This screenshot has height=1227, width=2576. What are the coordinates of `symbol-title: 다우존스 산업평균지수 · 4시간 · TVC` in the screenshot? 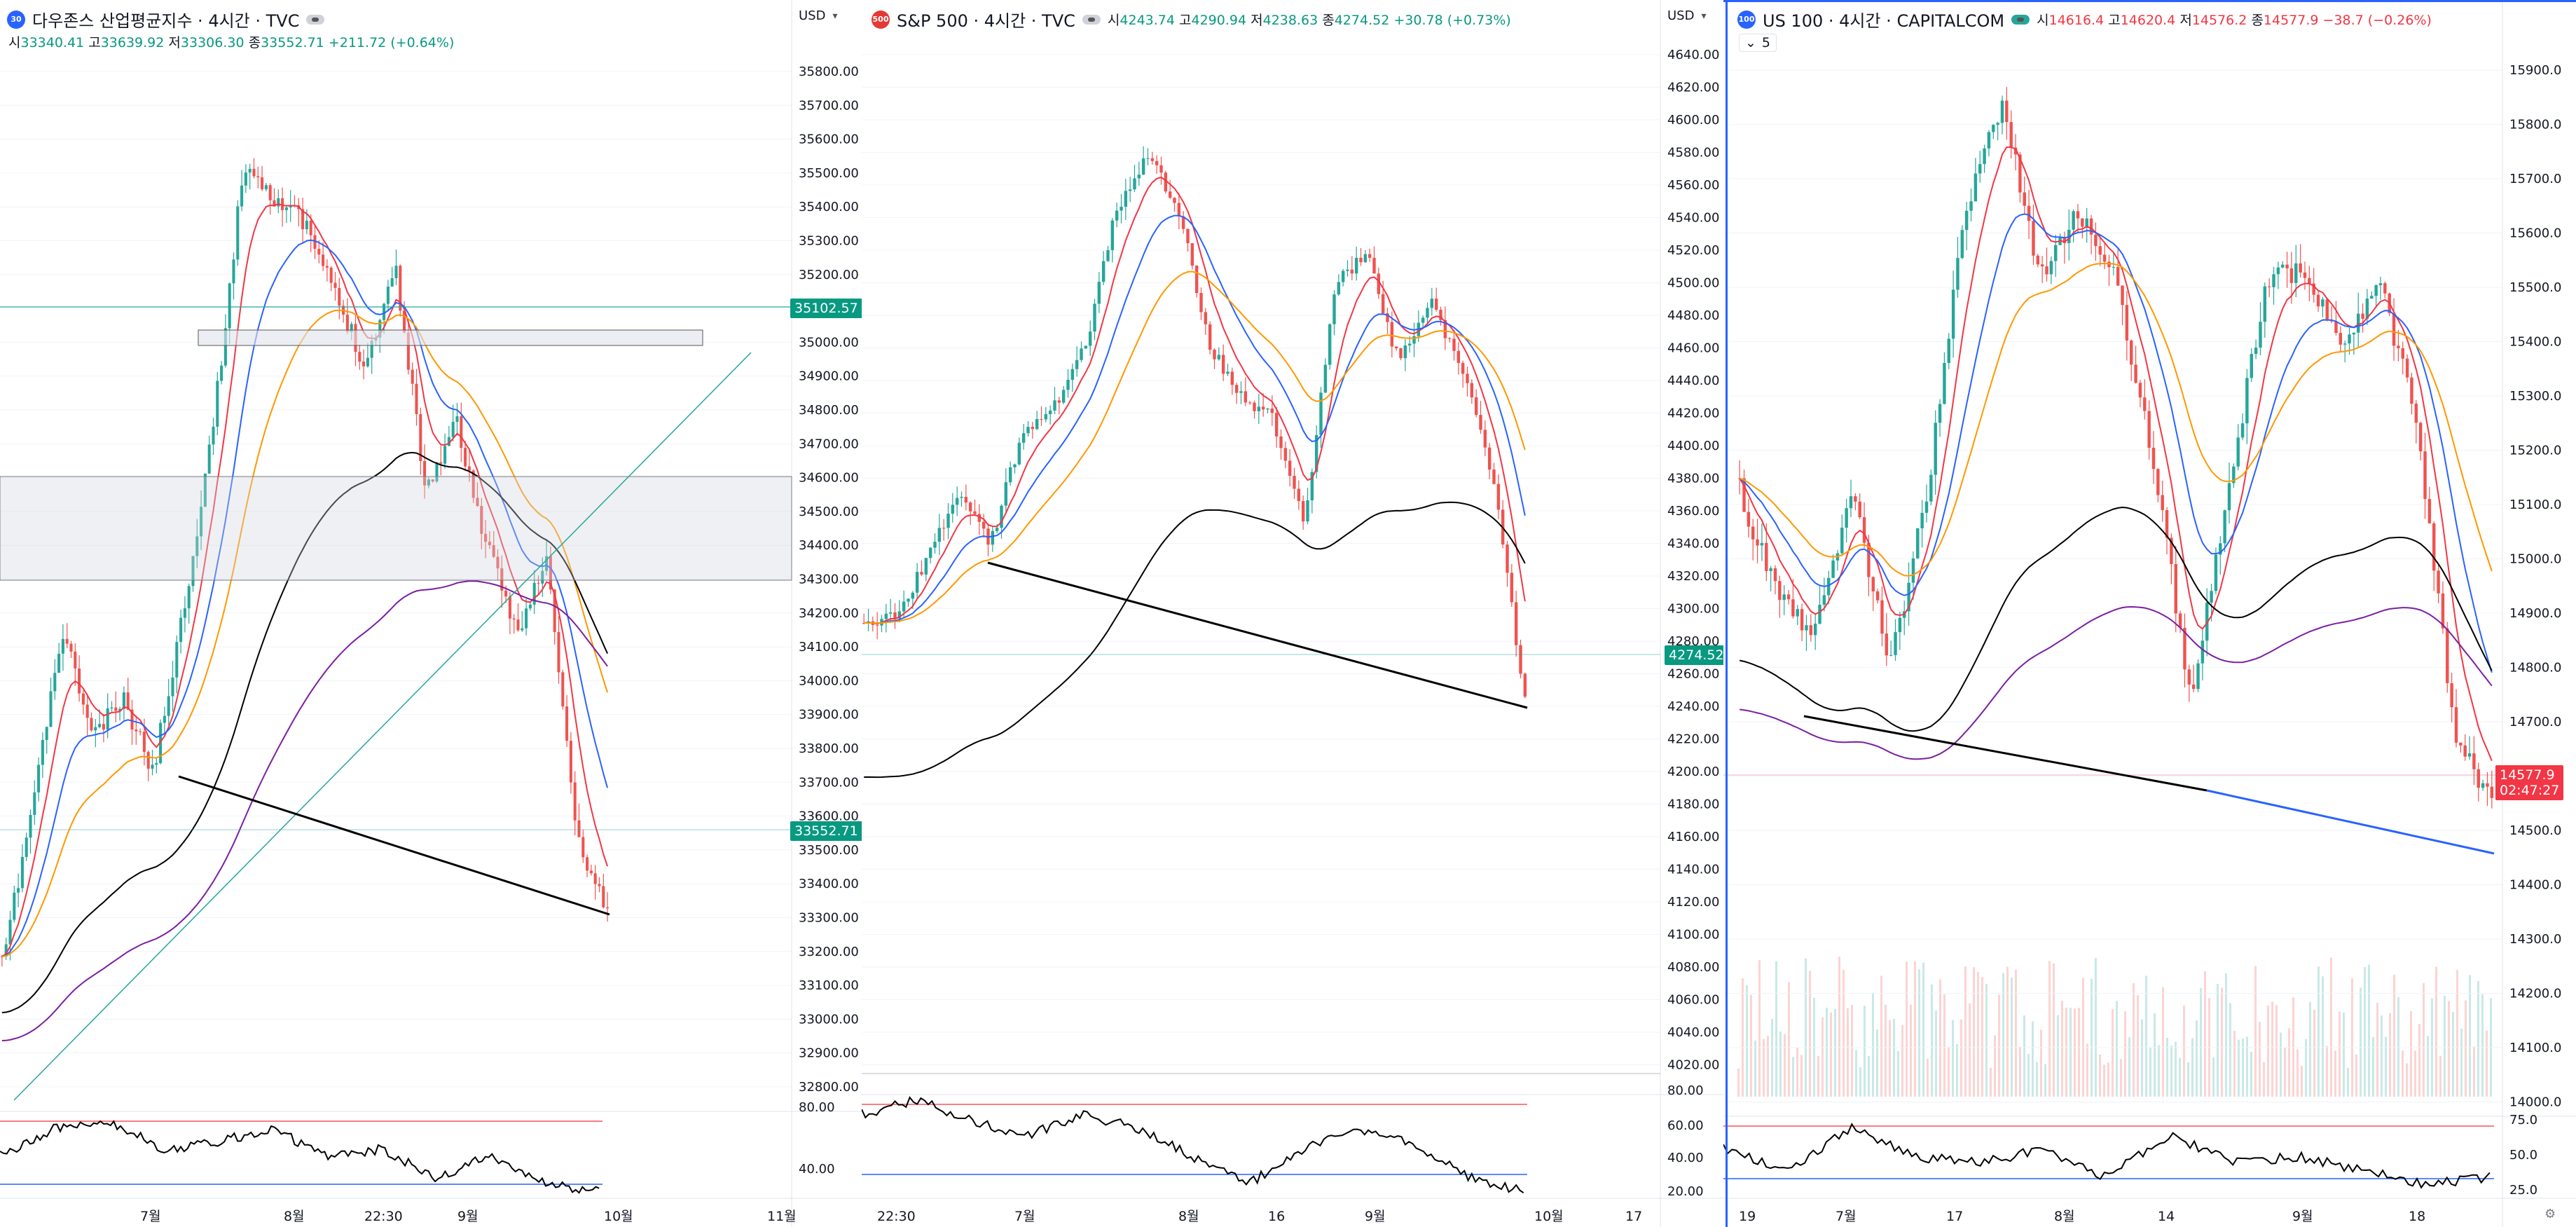 It's located at (166, 21).